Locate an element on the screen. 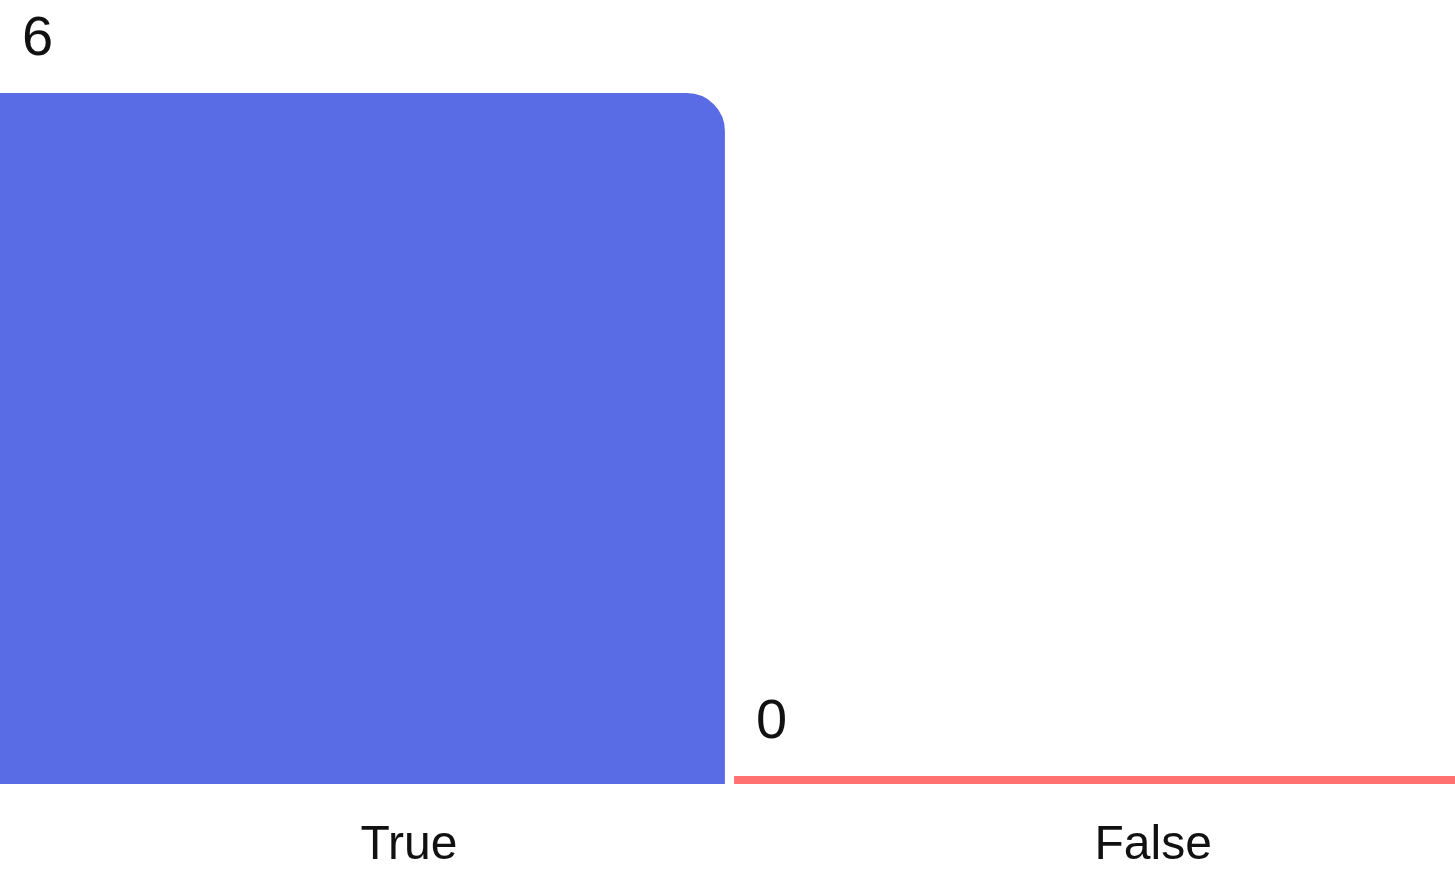 The image size is (1455, 875). x-tick-label: True is located at coordinates (409, 842).